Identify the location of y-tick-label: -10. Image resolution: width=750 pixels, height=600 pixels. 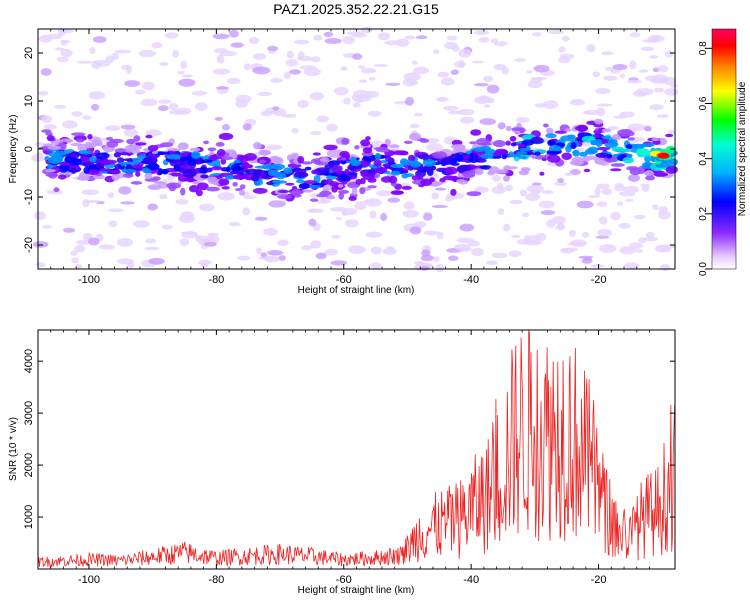
(29, 197).